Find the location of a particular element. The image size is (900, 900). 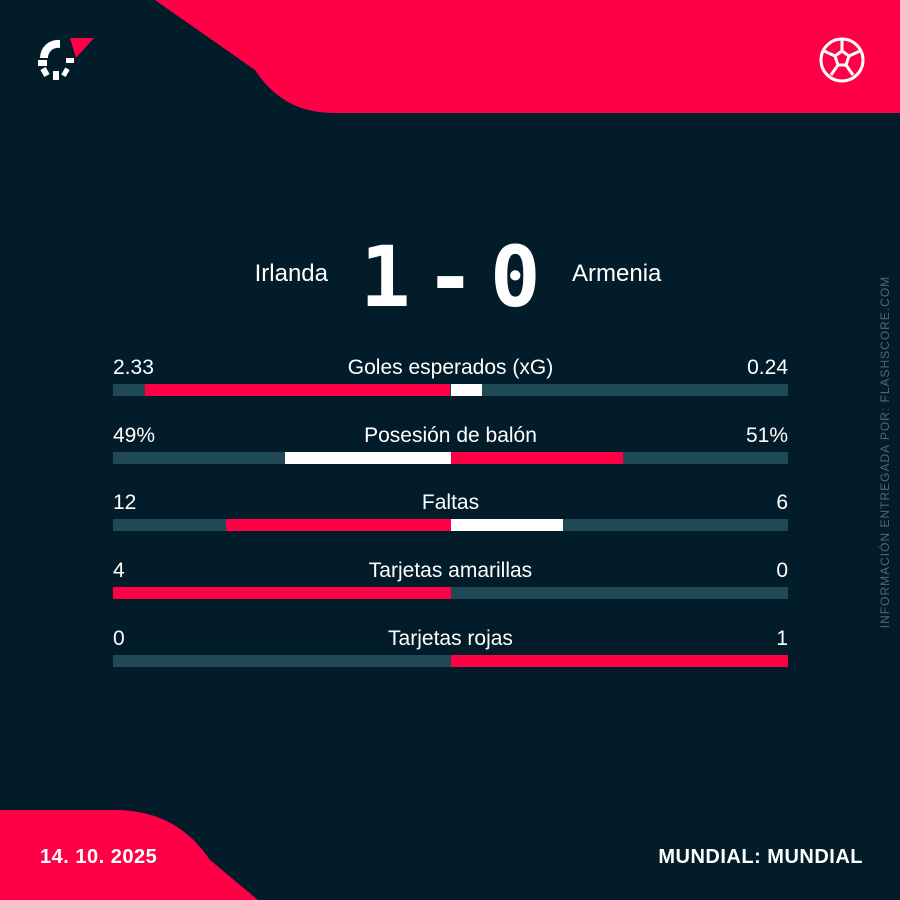

away-score: 0 is located at coordinates (515, 277).